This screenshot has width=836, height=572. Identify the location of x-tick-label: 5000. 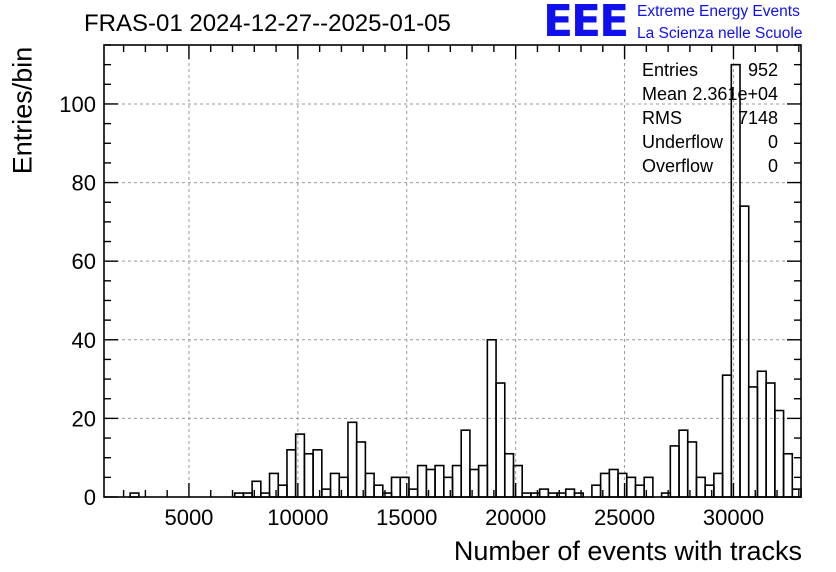
(188, 517).